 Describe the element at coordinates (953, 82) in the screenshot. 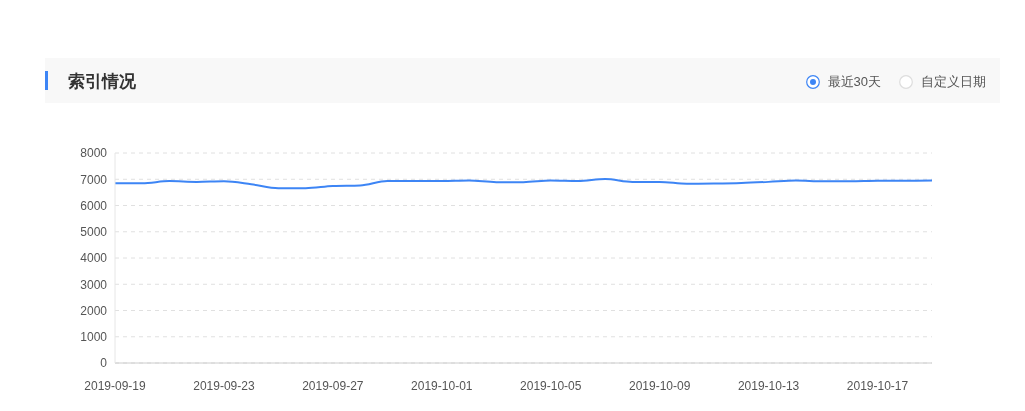

I see `text: 自定义日期` at that location.